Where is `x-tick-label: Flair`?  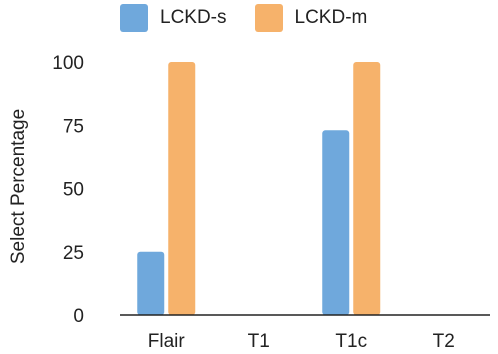 x-tick-label: Flair is located at coordinates (167, 341).